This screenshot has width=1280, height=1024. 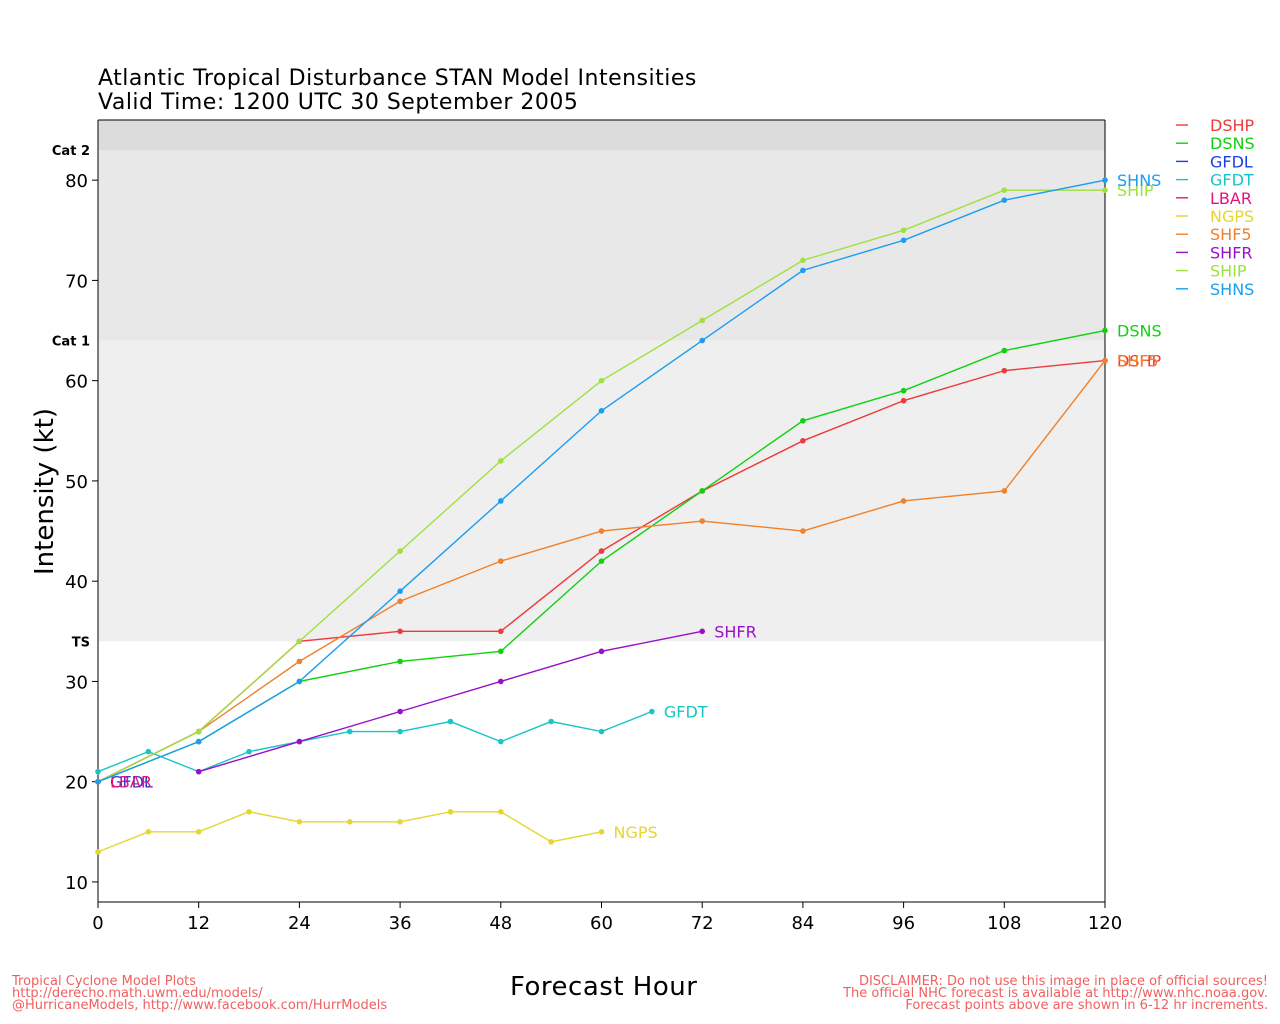 What do you see at coordinates (604, 987) in the screenshot?
I see `x-axis-label: Forecast Hour` at bounding box center [604, 987].